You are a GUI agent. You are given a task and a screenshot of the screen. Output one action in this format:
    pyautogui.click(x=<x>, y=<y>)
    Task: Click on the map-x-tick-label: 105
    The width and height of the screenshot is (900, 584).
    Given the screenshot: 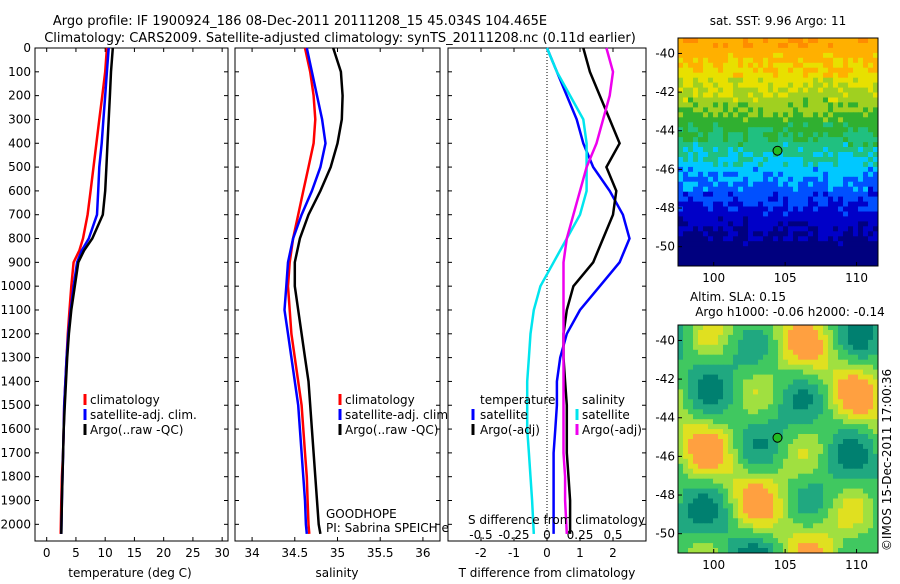 What is the action you would take?
    pyautogui.click(x=785, y=565)
    